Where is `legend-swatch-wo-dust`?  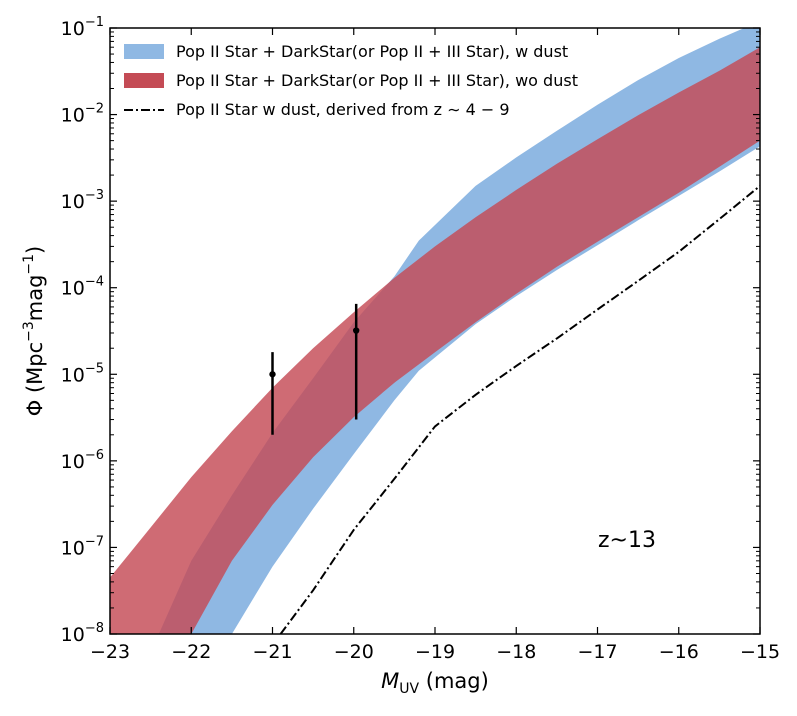
legend-swatch-wo-dust is located at coordinates (144, 80).